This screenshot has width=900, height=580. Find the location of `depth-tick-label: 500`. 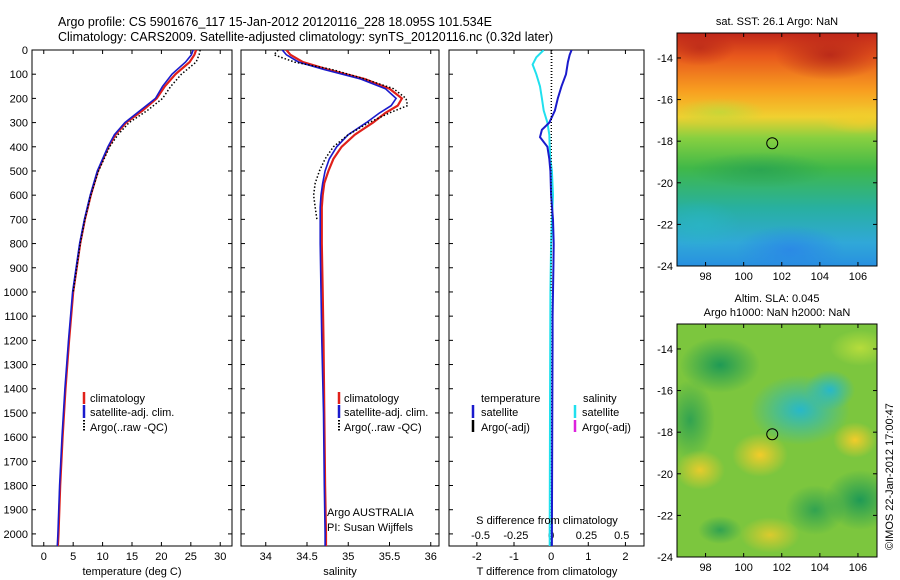

depth-tick-label: 500 is located at coordinates (19, 172).